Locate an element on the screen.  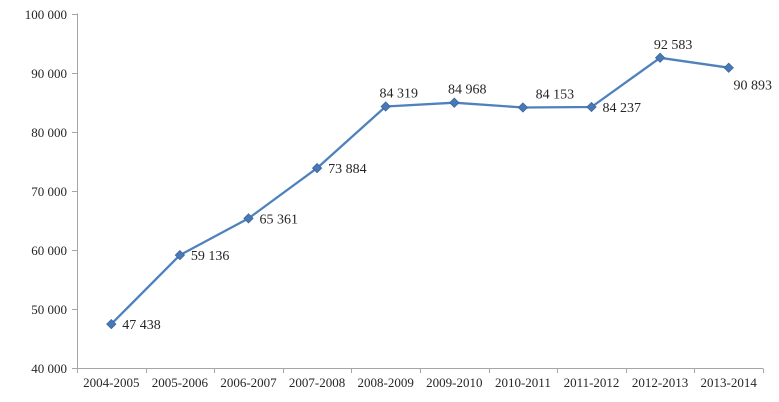
x-tick-label: 2010-2011 is located at coordinates (523, 382).